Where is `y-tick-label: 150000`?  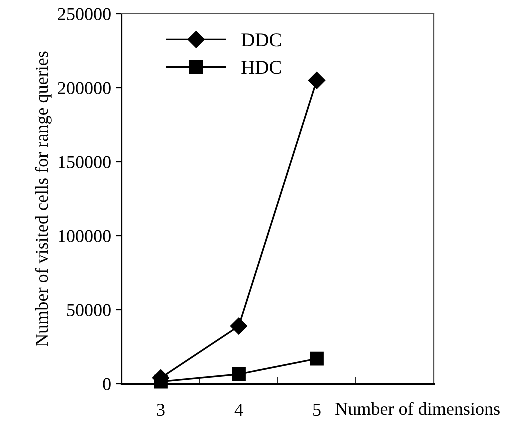 y-tick-label: 150000 is located at coordinates (85, 162).